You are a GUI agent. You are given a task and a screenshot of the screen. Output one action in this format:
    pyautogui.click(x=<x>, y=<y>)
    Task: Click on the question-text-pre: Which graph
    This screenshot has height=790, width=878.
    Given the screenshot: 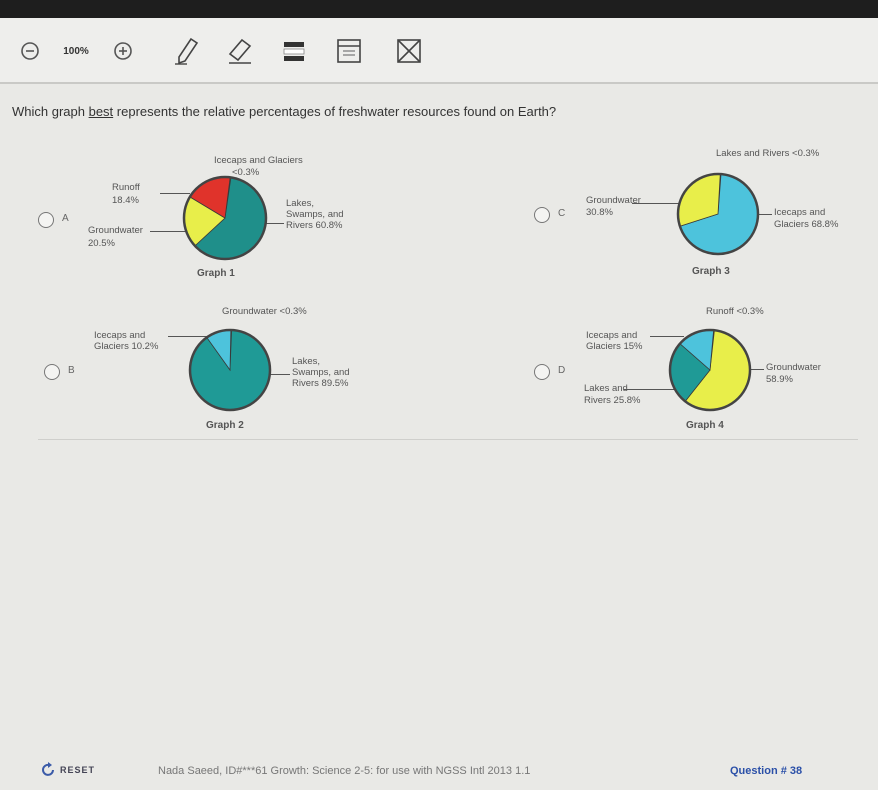 What is the action you would take?
    pyautogui.click(x=50, y=111)
    